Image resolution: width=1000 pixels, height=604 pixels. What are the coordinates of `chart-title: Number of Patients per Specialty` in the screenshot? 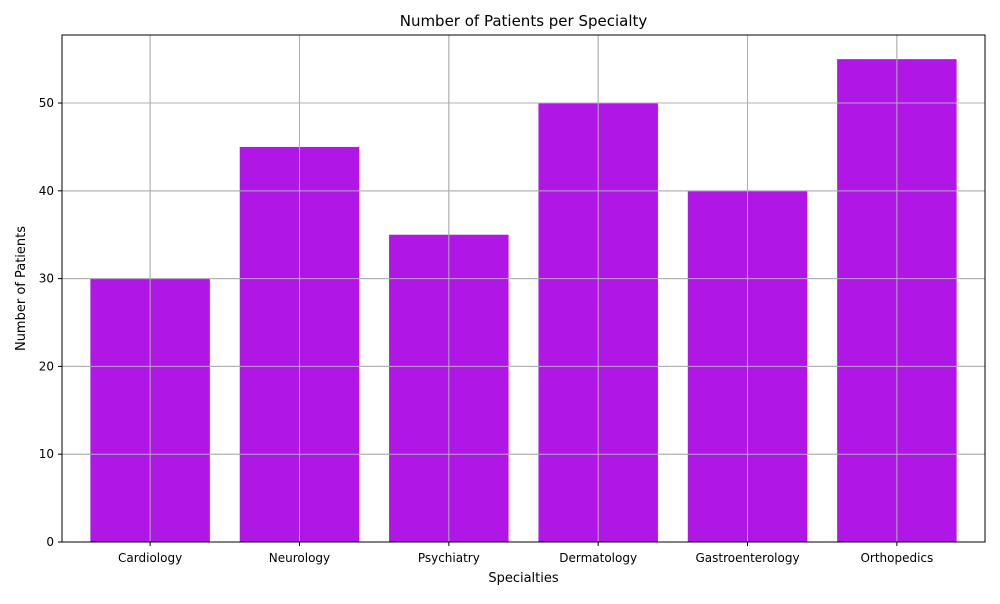 It's located at (524, 21).